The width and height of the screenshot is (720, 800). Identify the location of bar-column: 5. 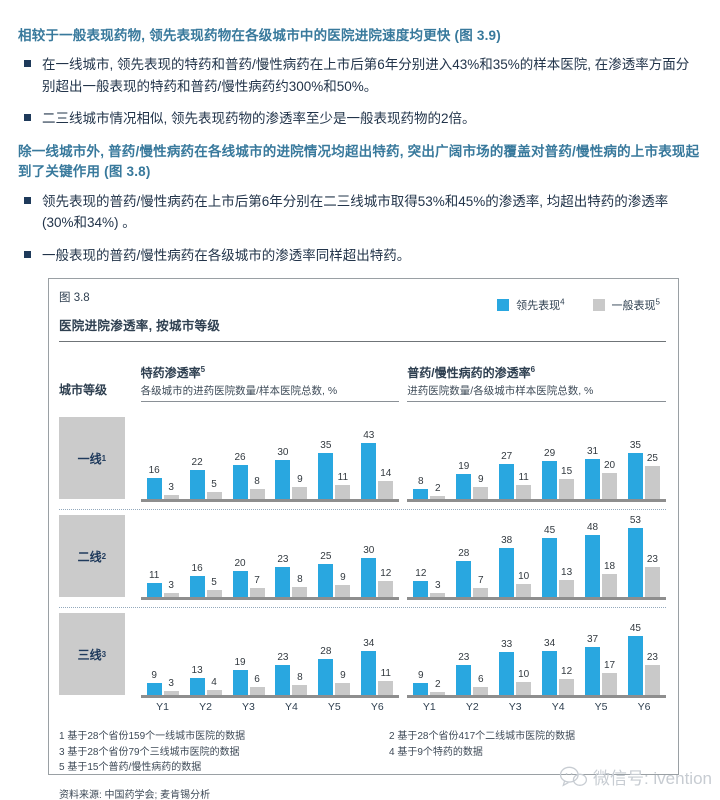
(214, 588).